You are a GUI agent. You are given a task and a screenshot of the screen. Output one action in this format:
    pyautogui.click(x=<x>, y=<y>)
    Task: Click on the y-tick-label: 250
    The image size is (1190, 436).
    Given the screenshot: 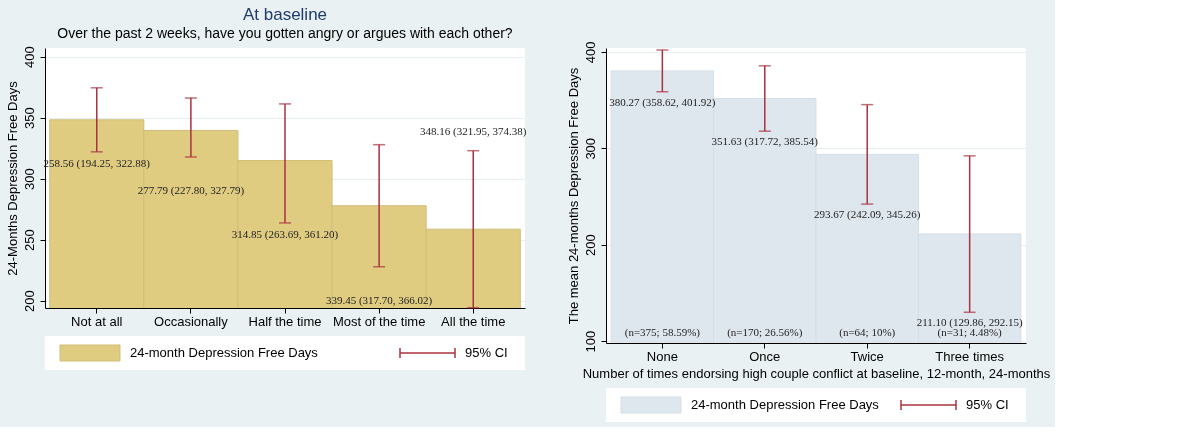 What is the action you would take?
    pyautogui.click(x=29, y=240)
    